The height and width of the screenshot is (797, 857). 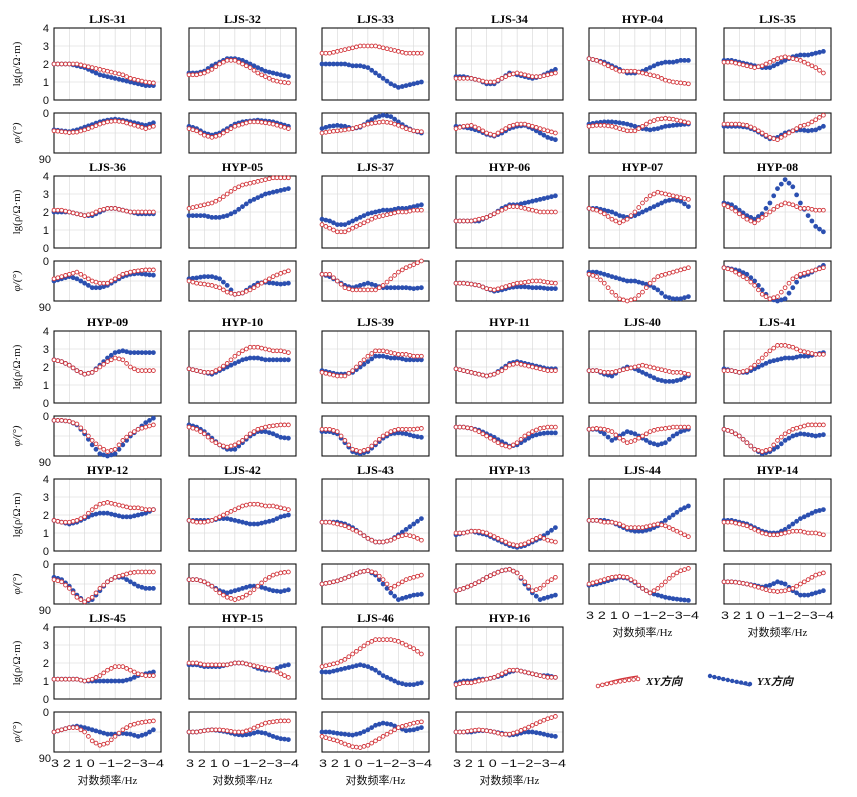 I want to click on freq-axis-label: 对数频率/Hz, so click(x=510, y=780).